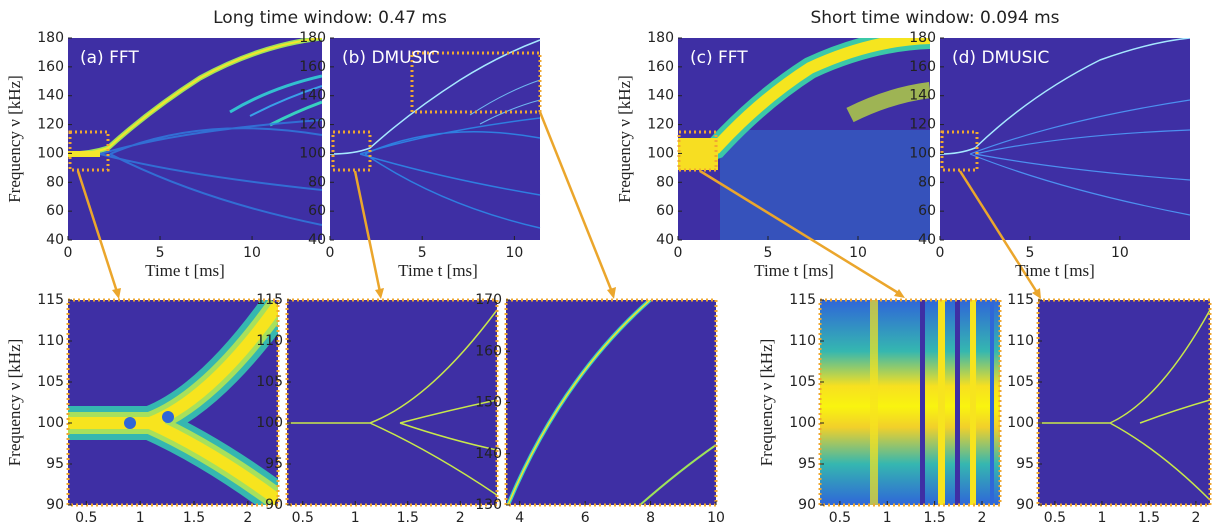 This screenshot has width=1220, height=527. Describe the element at coordinates (1000, 58) in the screenshot. I see `panel-title: (d) DMUSIC` at that location.